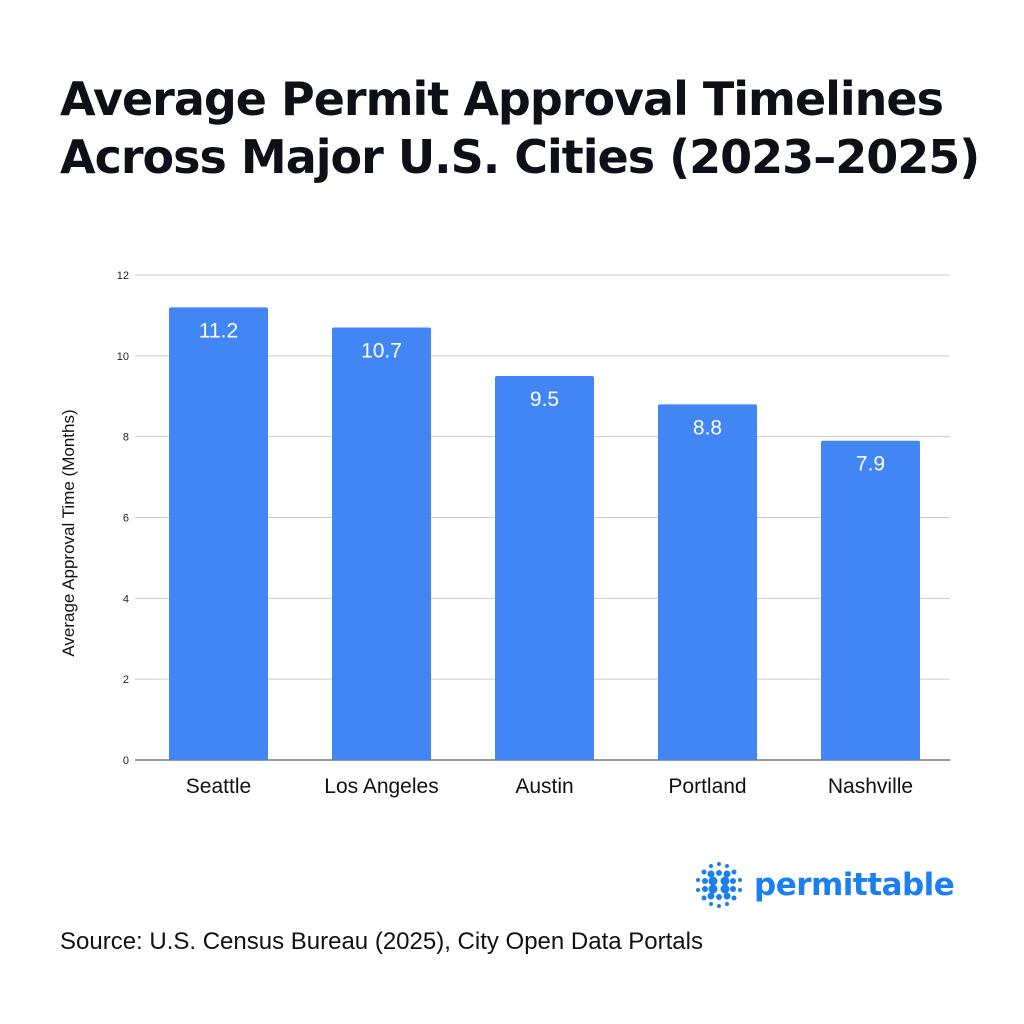 The image size is (1024, 1024). I want to click on y-tick-label: 8, so click(126, 438).